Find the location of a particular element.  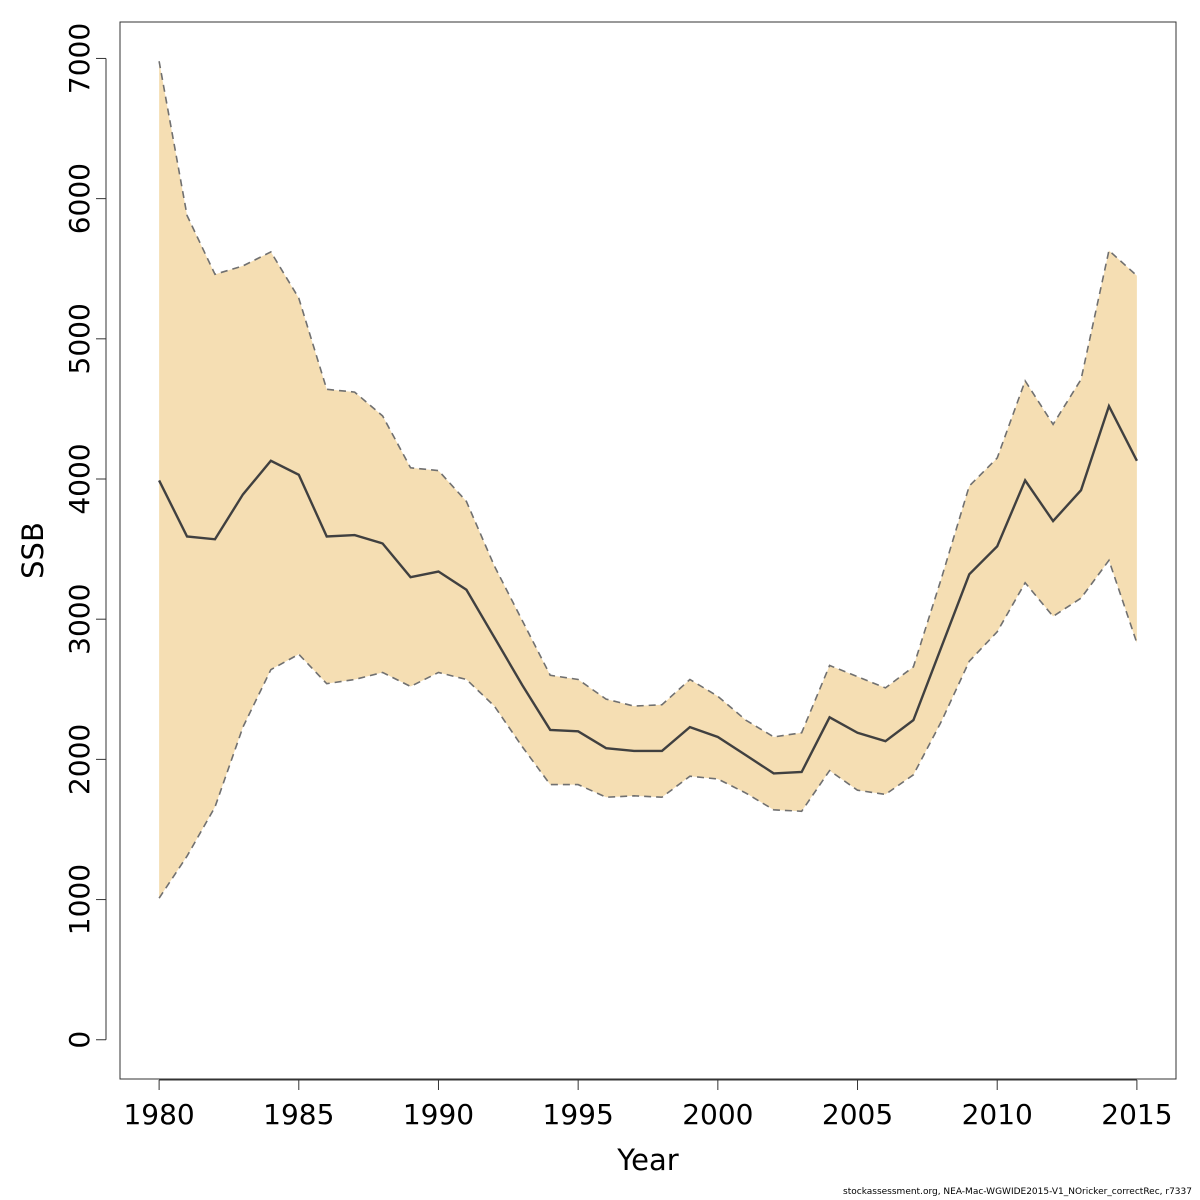

x-axis: 1980 1985 1990 1995 2000 2005 2010 2015 is located at coordinates (648, 1105).